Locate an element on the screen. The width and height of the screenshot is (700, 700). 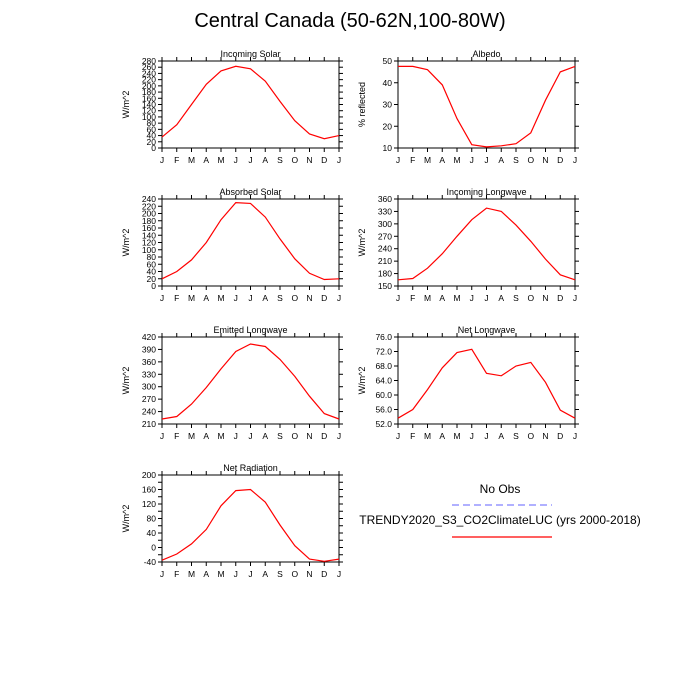
y-tick-label: 140 is located at coordinates (149, 235).